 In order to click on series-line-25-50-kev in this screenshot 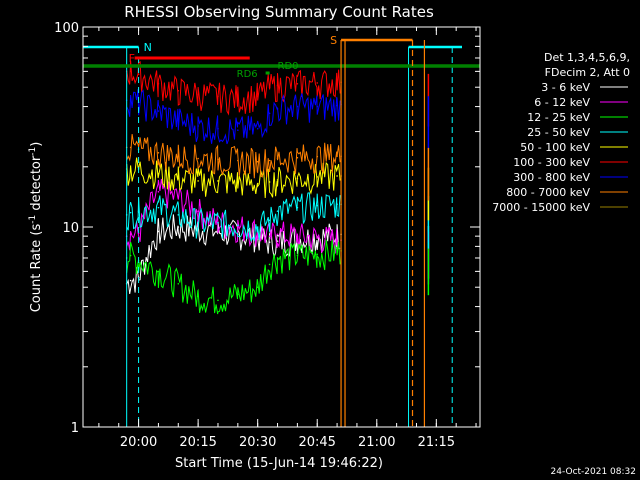, I will do `click(233, 217)`.